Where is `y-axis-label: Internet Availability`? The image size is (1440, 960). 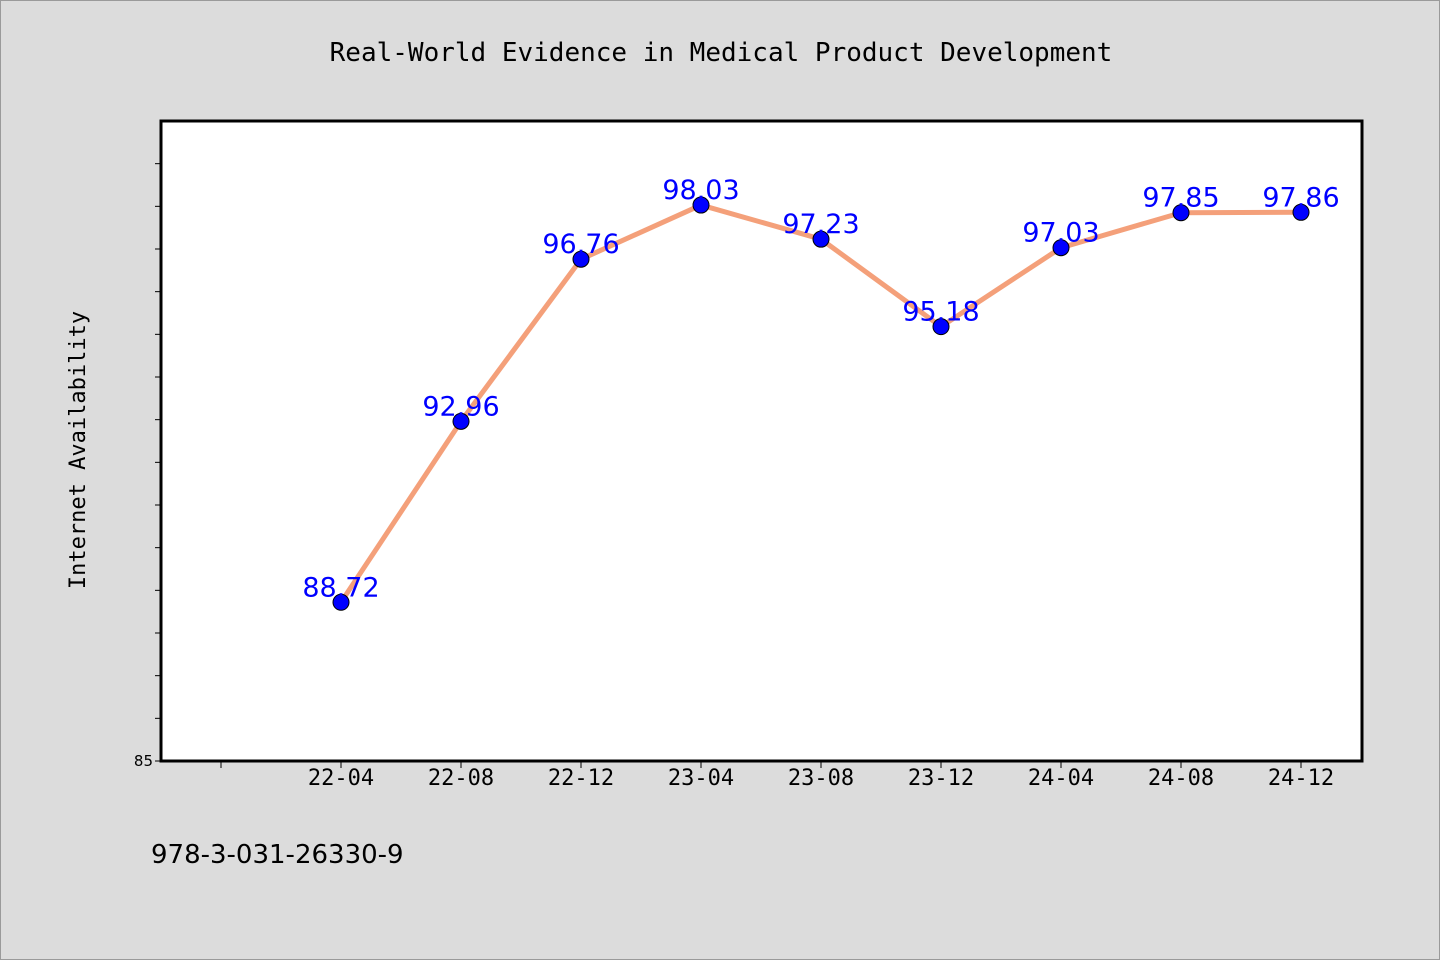 y-axis-label: Internet Availability is located at coordinates (78, 450).